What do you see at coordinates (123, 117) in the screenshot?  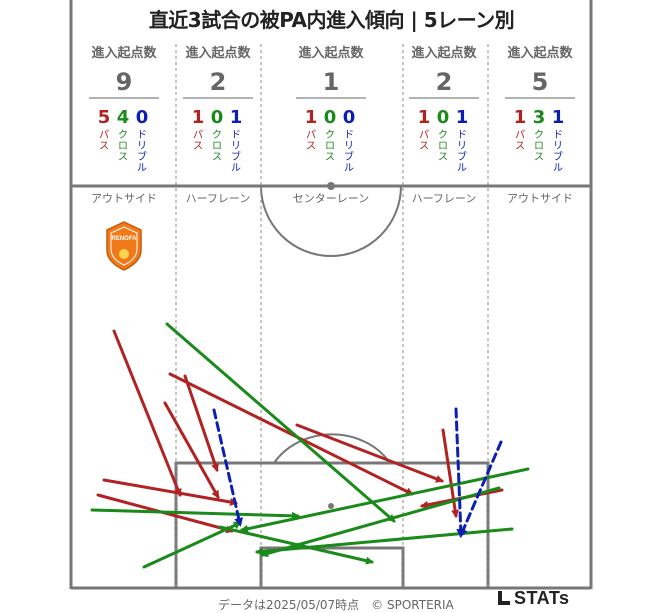 I see `lane-cross-count: 4` at bounding box center [123, 117].